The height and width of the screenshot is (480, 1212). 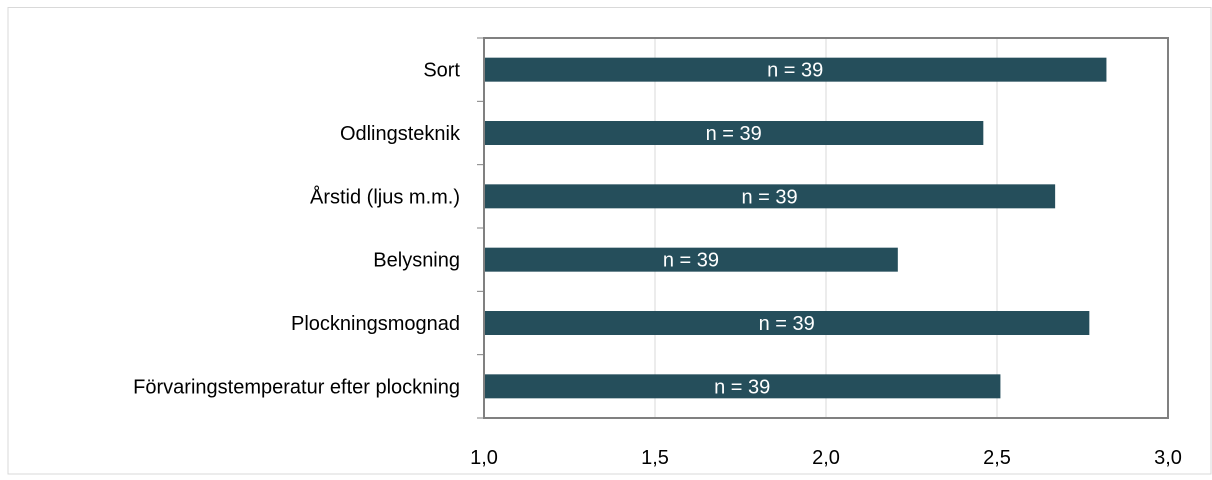 I want to click on category-label: Sort, so click(x=441, y=71).